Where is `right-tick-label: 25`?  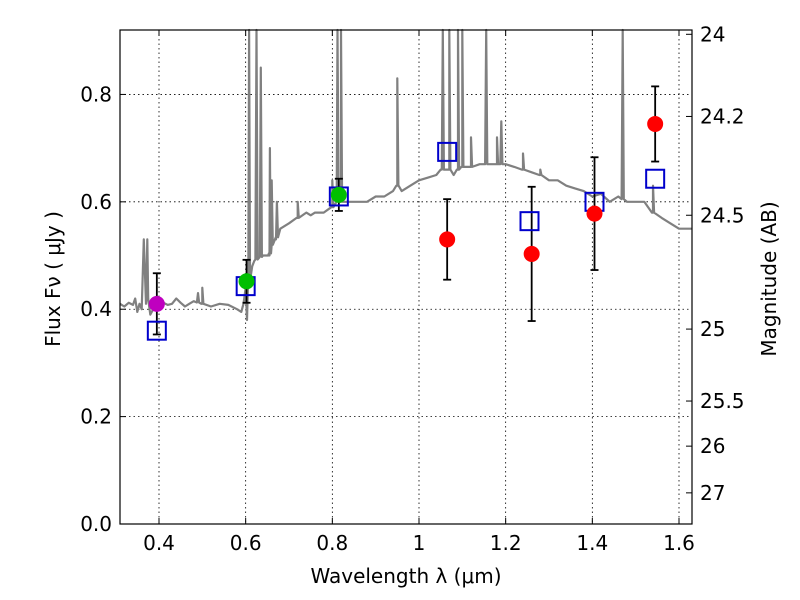 right-tick-label: 25 is located at coordinates (712, 329).